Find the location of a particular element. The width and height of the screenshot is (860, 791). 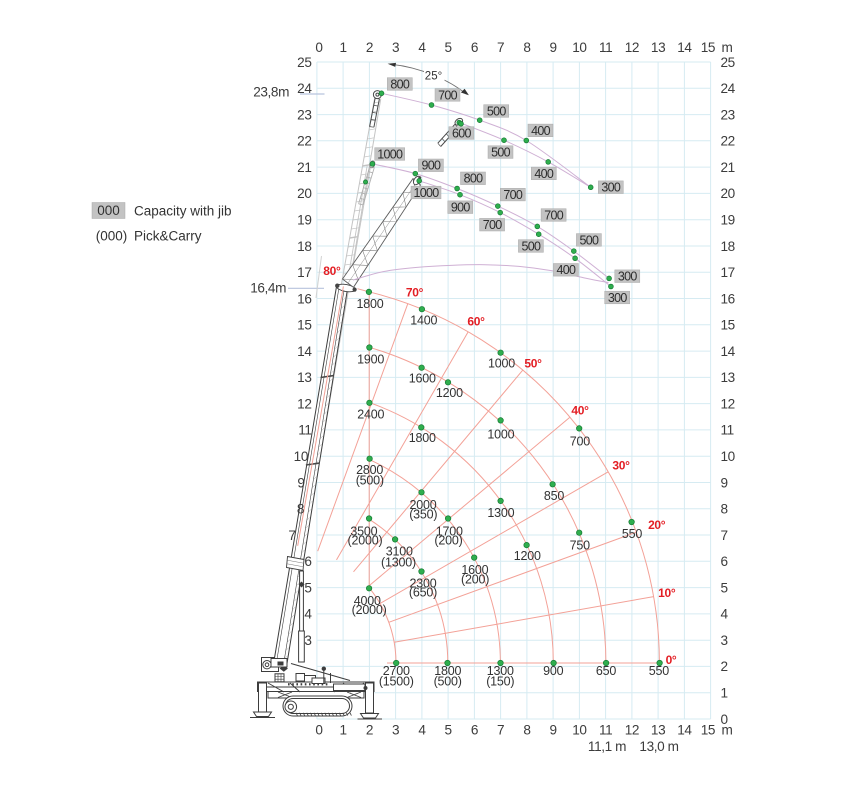

svg-text: 750 is located at coordinates (580, 545).